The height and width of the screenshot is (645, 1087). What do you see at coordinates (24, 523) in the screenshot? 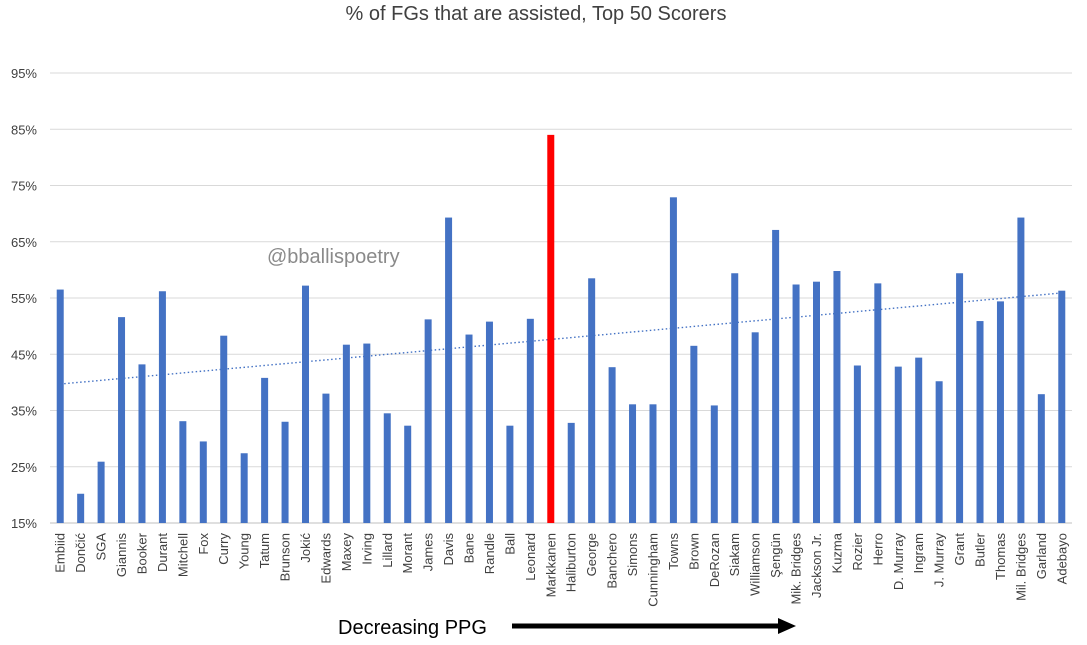
I see `y-tick-label: 15%` at bounding box center [24, 523].